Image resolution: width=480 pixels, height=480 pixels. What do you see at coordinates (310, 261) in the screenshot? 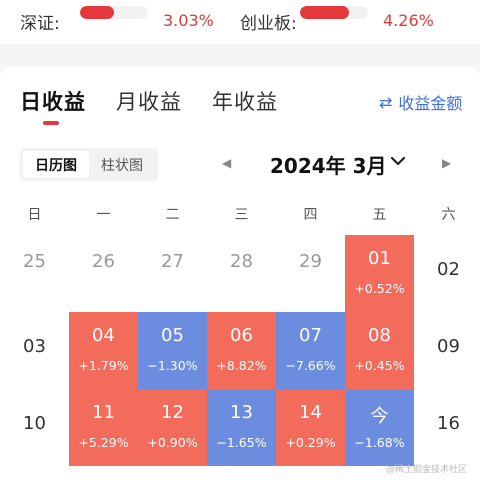
I see `calendar-day-number: 29` at bounding box center [310, 261].